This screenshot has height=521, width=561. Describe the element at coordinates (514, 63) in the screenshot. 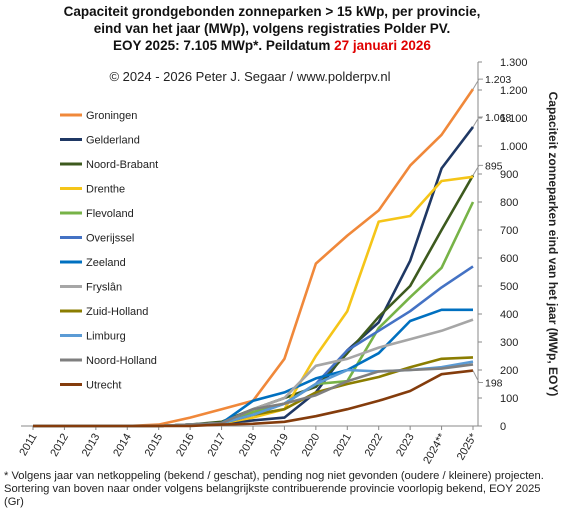

I see `y-tick-label: 1.300` at that location.